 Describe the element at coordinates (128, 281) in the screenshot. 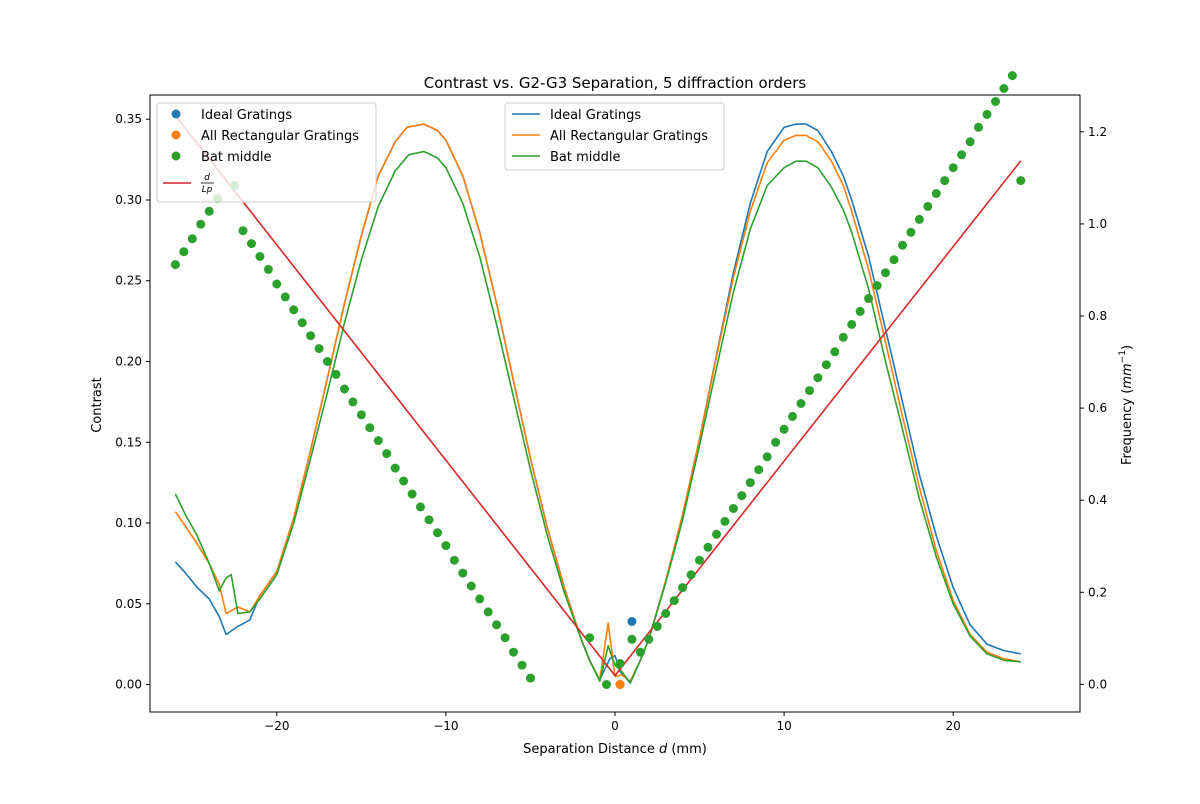

I see `y-tick-label: 0.25` at that location.